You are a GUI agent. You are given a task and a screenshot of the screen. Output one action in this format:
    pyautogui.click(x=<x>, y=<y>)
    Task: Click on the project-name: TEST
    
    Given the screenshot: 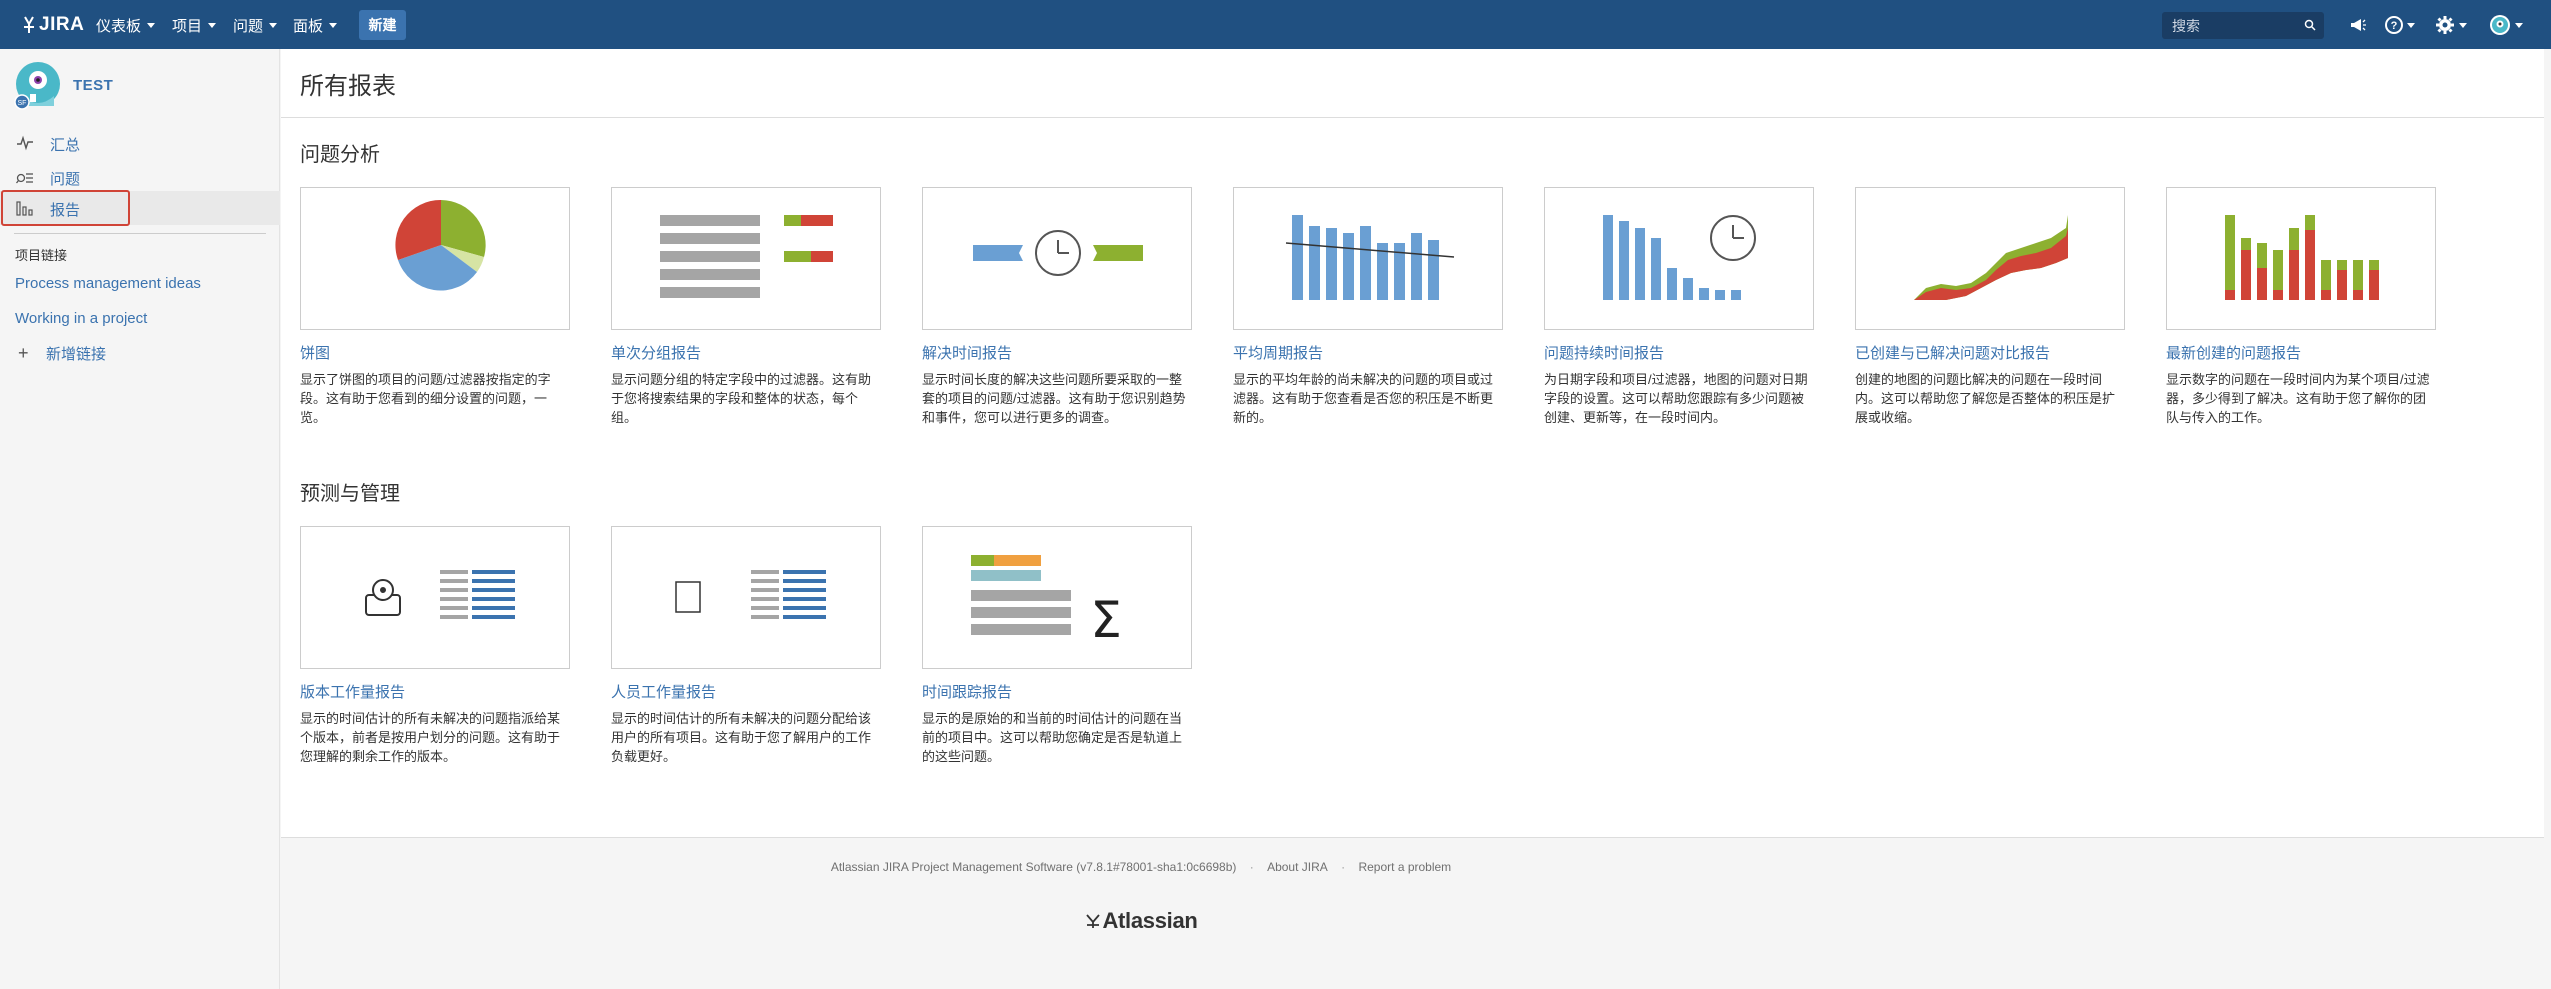 What is the action you would take?
    pyautogui.click(x=93, y=85)
    